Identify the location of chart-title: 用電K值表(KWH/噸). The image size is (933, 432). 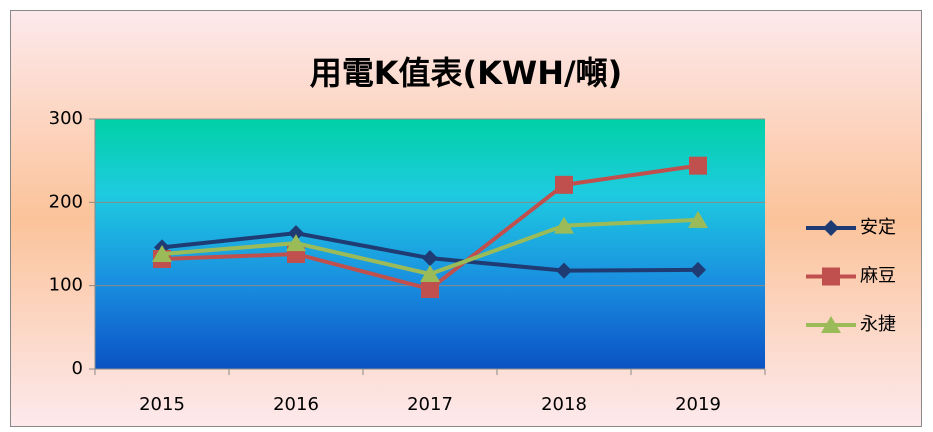
(466, 73).